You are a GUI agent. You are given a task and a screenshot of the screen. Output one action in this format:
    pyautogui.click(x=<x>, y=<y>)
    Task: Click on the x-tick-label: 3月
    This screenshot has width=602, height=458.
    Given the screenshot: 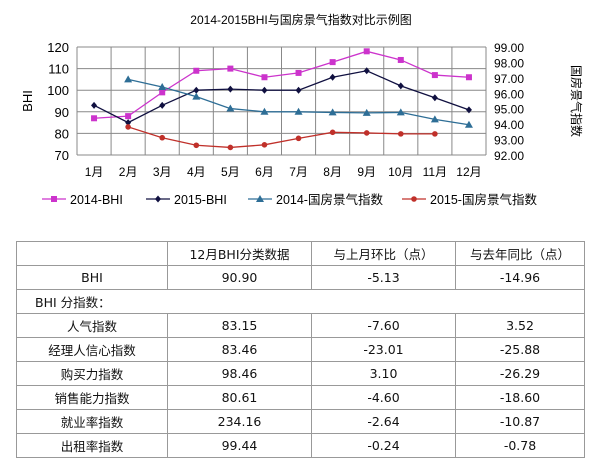 What is the action you would take?
    pyautogui.click(x=162, y=172)
    